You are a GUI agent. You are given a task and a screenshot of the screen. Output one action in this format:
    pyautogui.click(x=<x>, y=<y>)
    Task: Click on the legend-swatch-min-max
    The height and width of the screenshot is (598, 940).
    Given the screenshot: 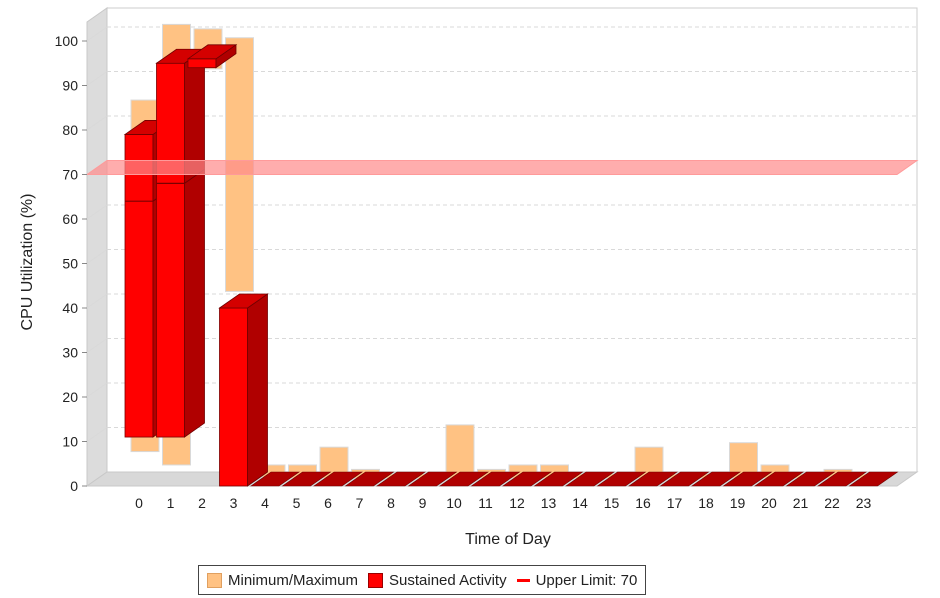 What is the action you would take?
    pyautogui.click(x=214, y=580)
    